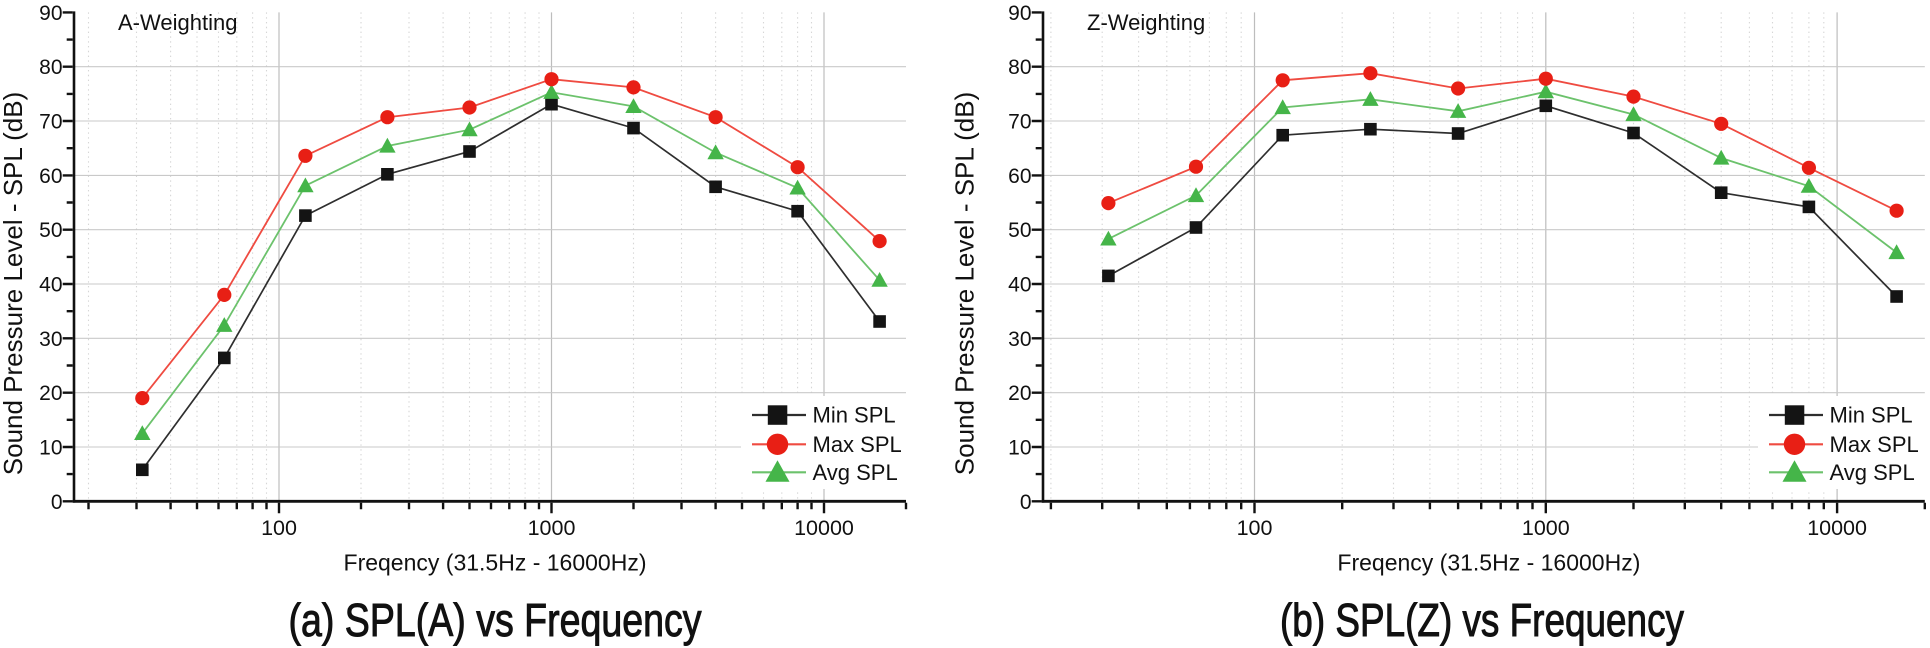 The height and width of the screenshot is (648, 1930). I want to click on svg-text: Z-Weighting, so click(1146, 22).